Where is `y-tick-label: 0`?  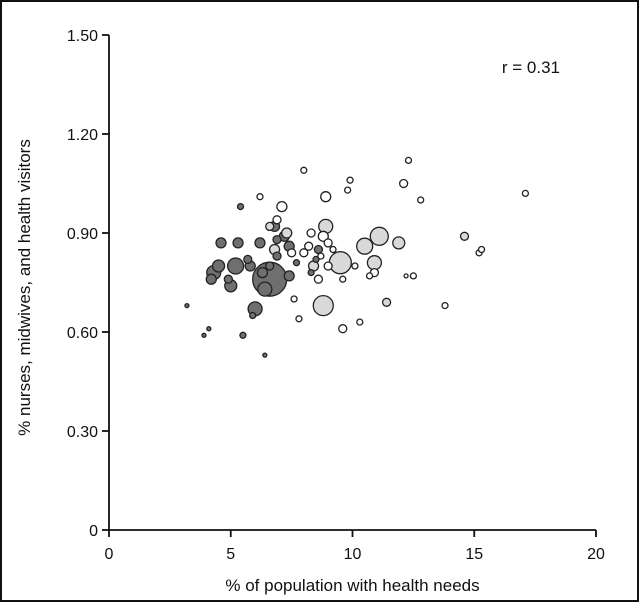
y-tick-label: 0 is located at coordinates (93, 531).